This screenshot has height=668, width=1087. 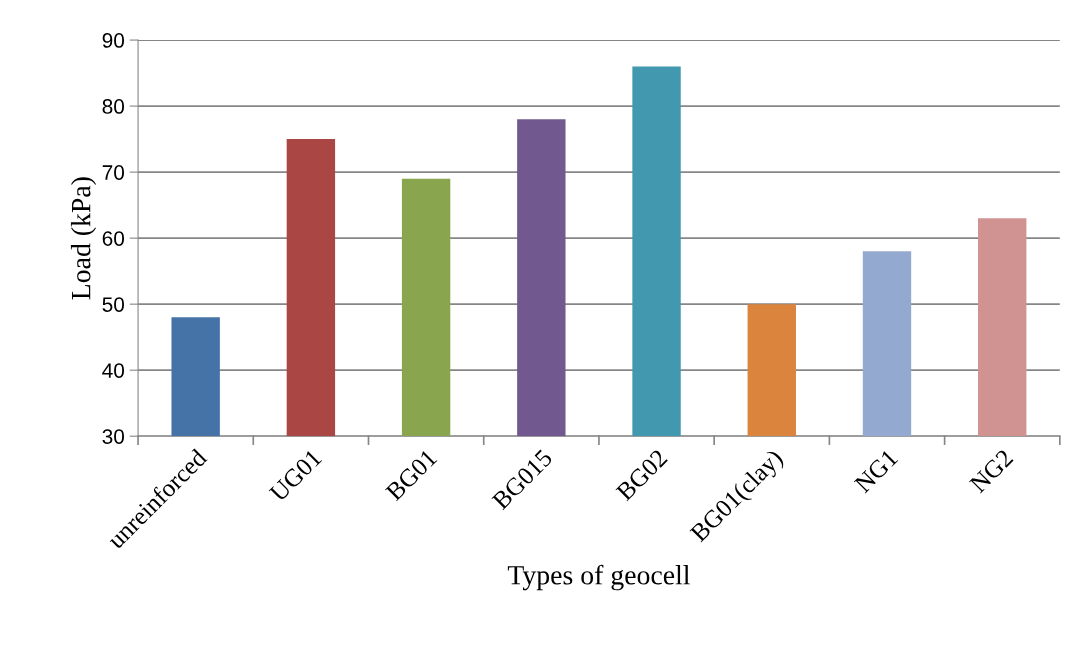 I want to click on y-tick-label: 60, so click(x=113, y=238).